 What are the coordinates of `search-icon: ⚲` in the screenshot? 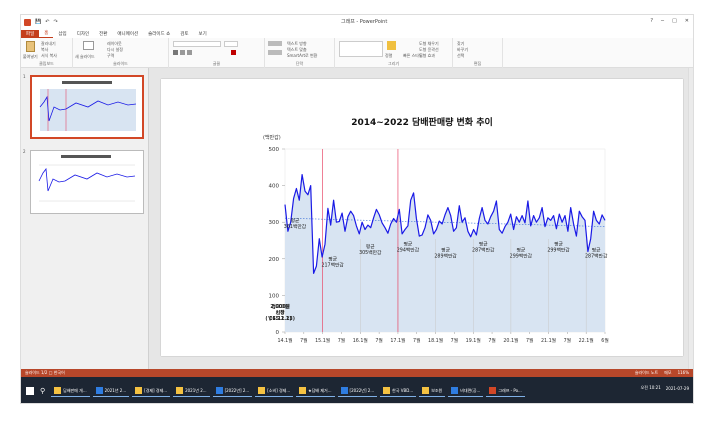 It's located at (43, 391).